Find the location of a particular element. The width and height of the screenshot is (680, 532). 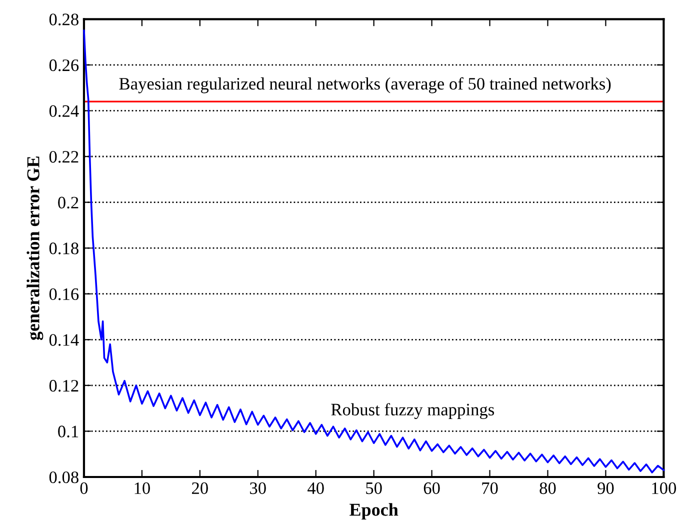

annotation: Robust fuzzy mappings is located at coordinates (412, 411).